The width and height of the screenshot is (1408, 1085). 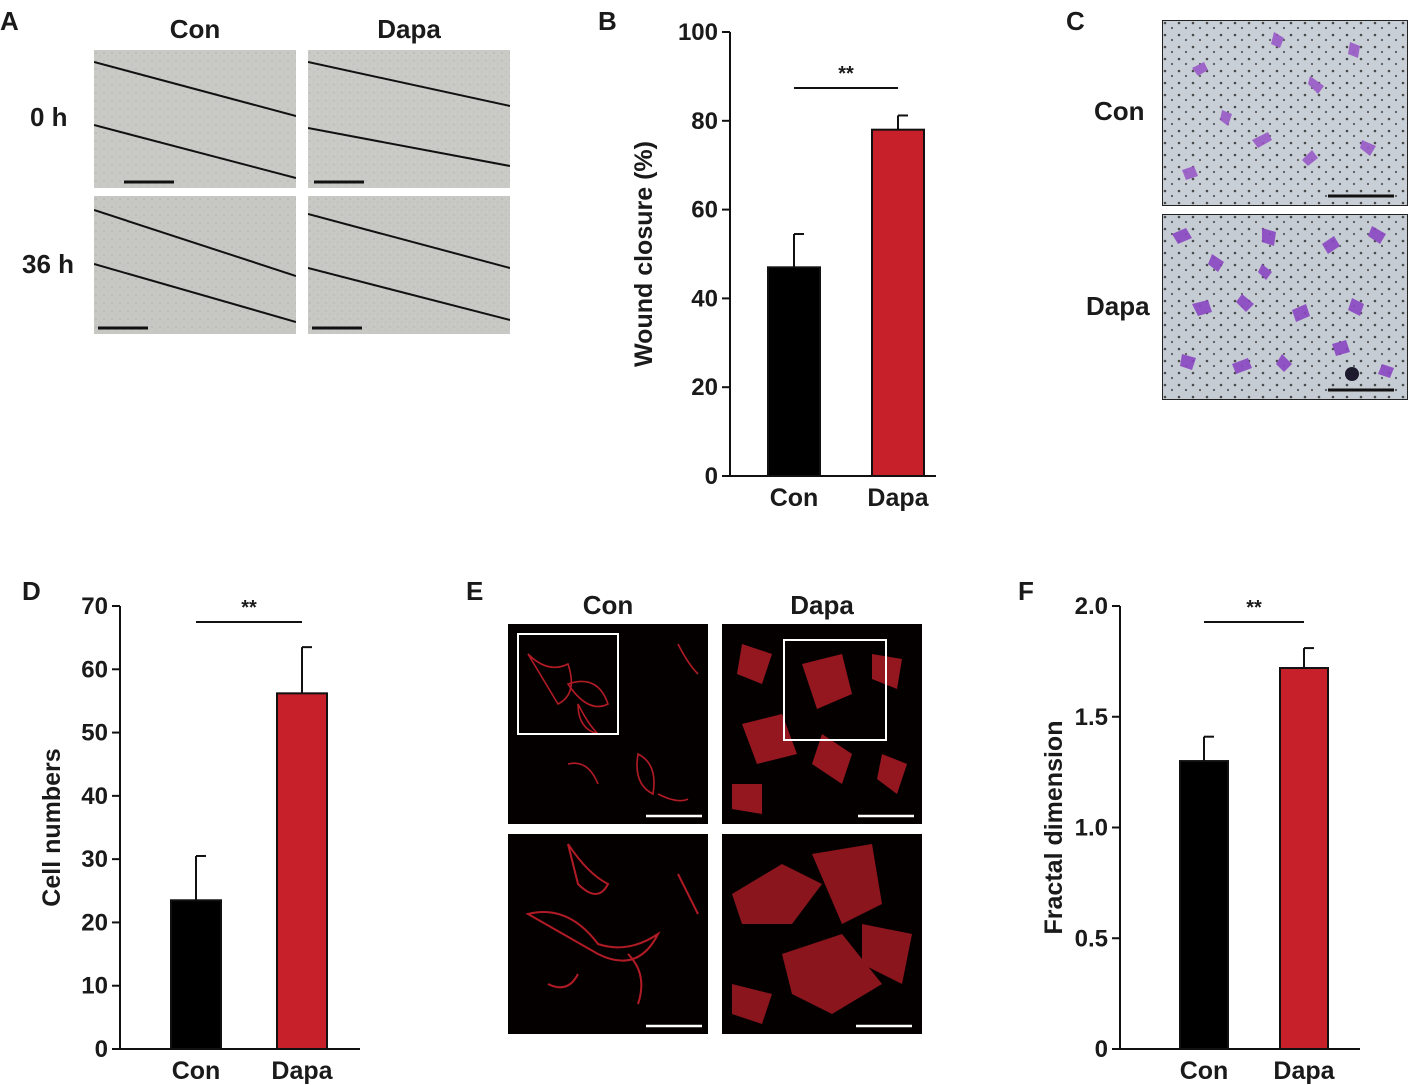 I want to click on panel-c-row-label-dapa: Dapa, so click(x=1118, y=306).